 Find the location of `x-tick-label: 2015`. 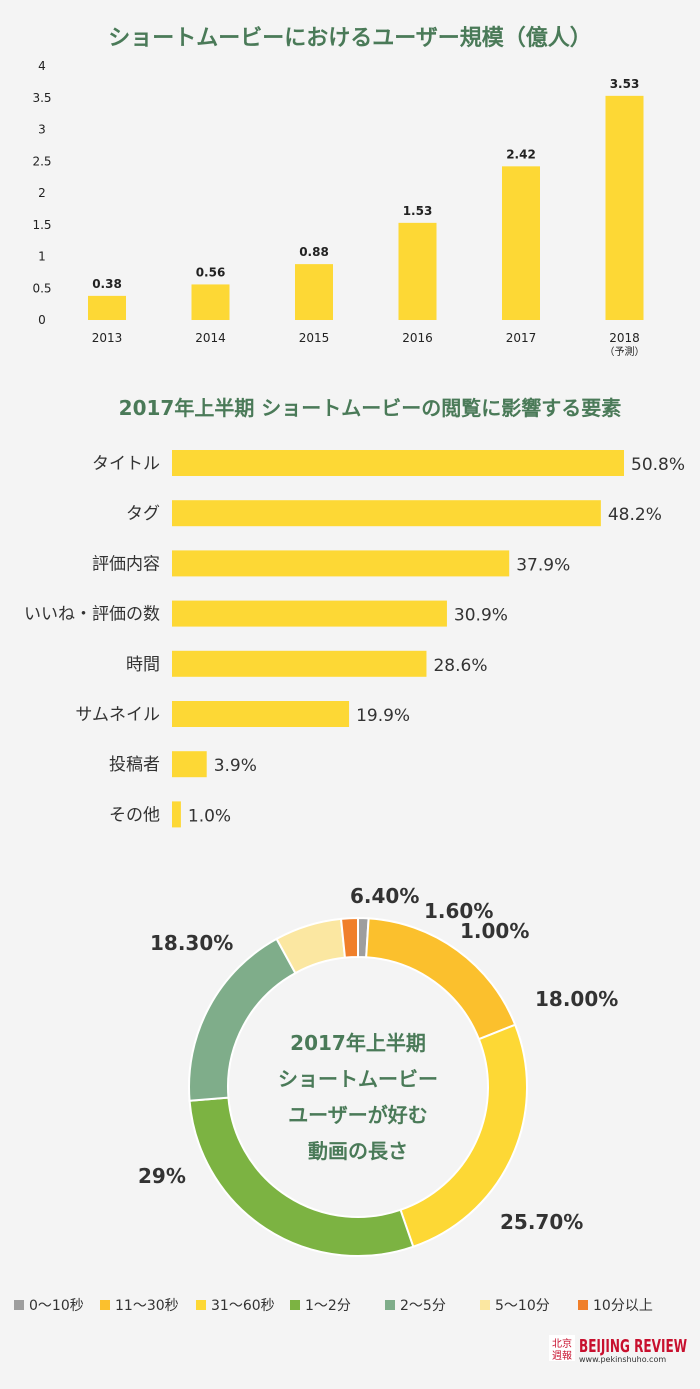

x-tick-label: 2015 is located at coordinates (314, 338).